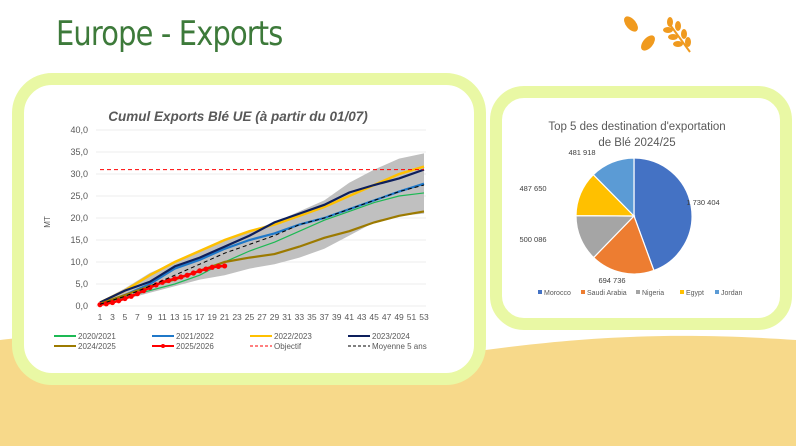 This screenshot has width=796, height=446. What do you see at coordinates (611, 280) in the screenshot?
I see `pie-data-label: 694 736` at bounding box center [611, 280].